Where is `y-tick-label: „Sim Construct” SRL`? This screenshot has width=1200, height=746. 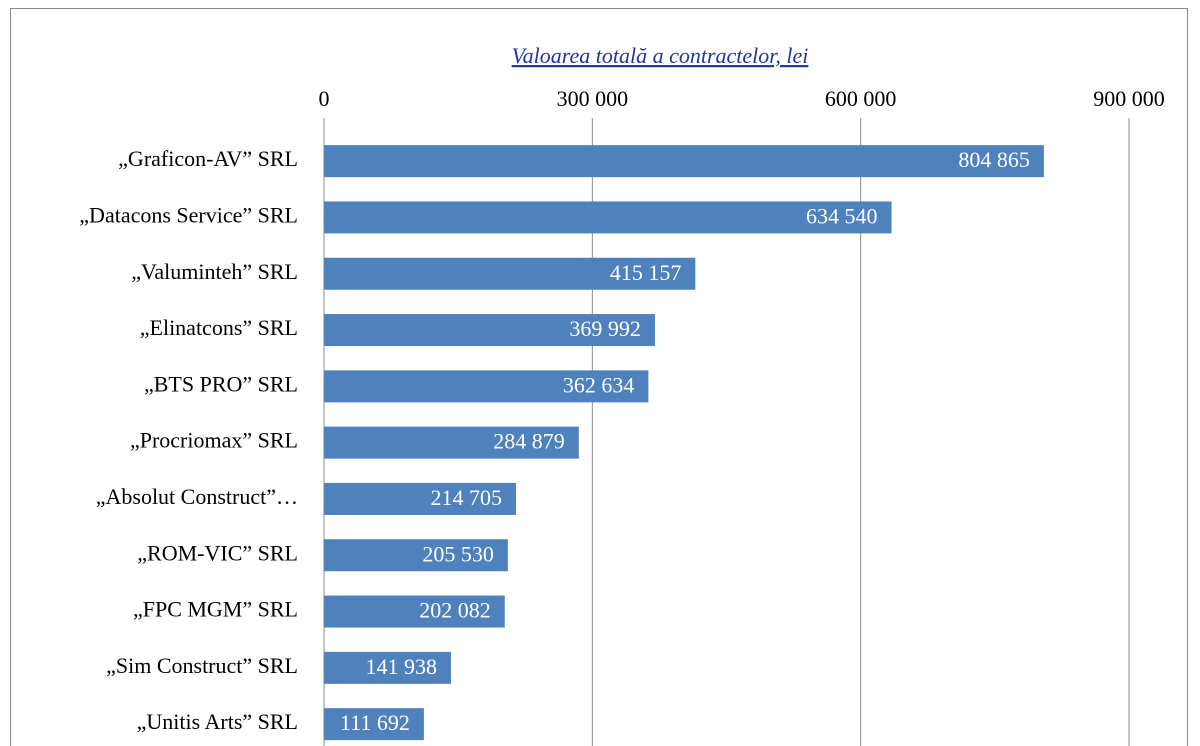 y-tick-label: „Sim Construct” SRL is located at coordinates (202, 665).